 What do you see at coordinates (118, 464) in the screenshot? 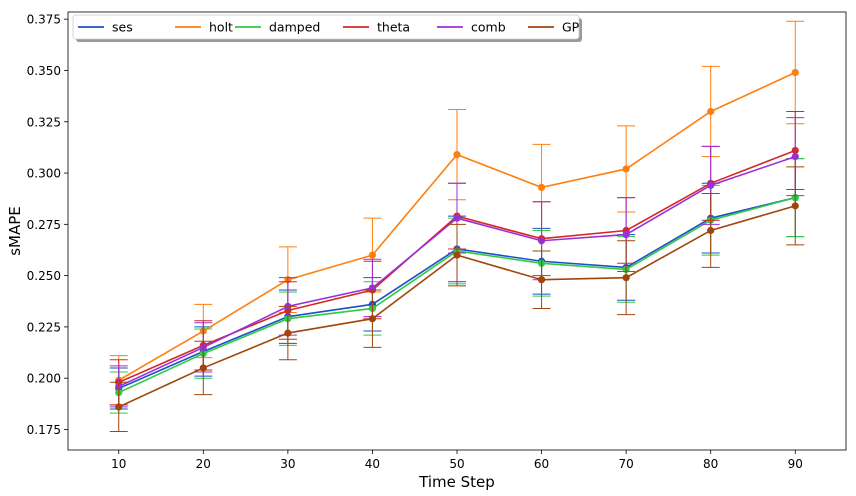
I see `x-tick-label: 10` at bounding box center [118, 464].